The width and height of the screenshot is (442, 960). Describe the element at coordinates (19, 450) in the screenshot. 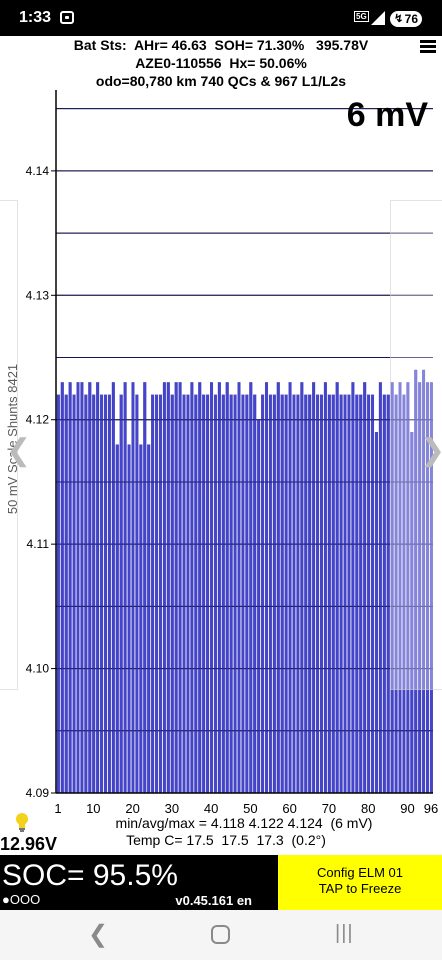

I see `chevron-left-icon: ❮` at that location.